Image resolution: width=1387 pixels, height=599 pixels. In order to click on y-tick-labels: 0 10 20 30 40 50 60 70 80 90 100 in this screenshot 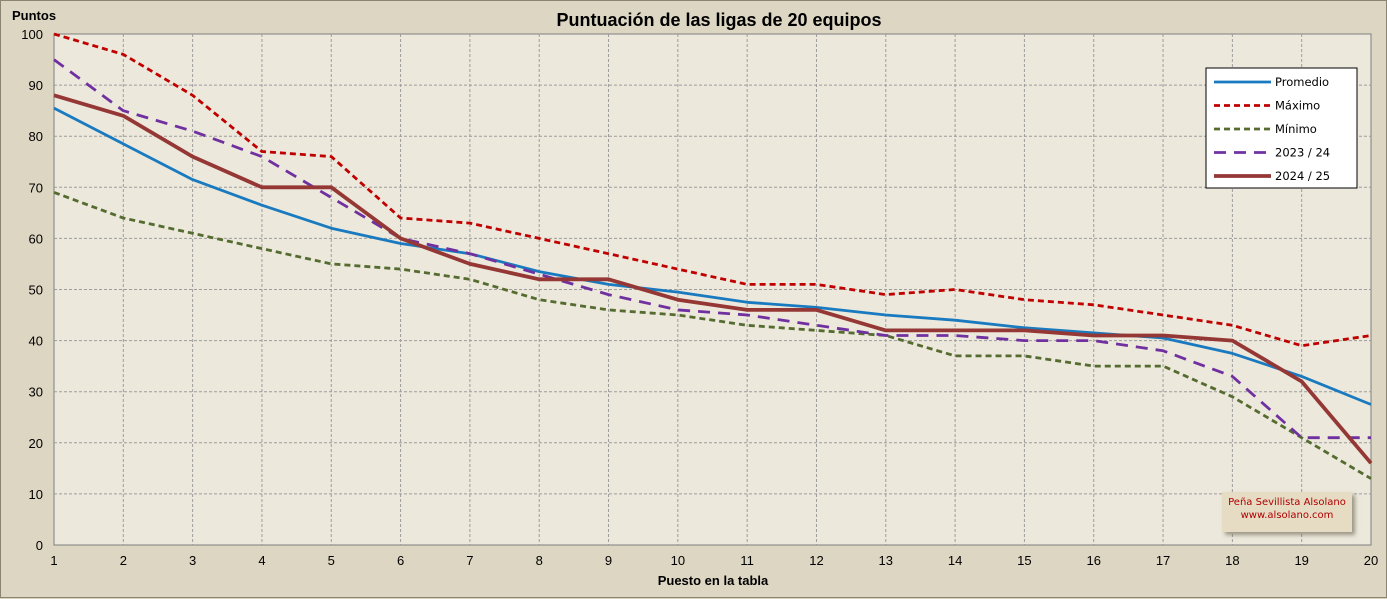, I will do `click(32, 290)`.